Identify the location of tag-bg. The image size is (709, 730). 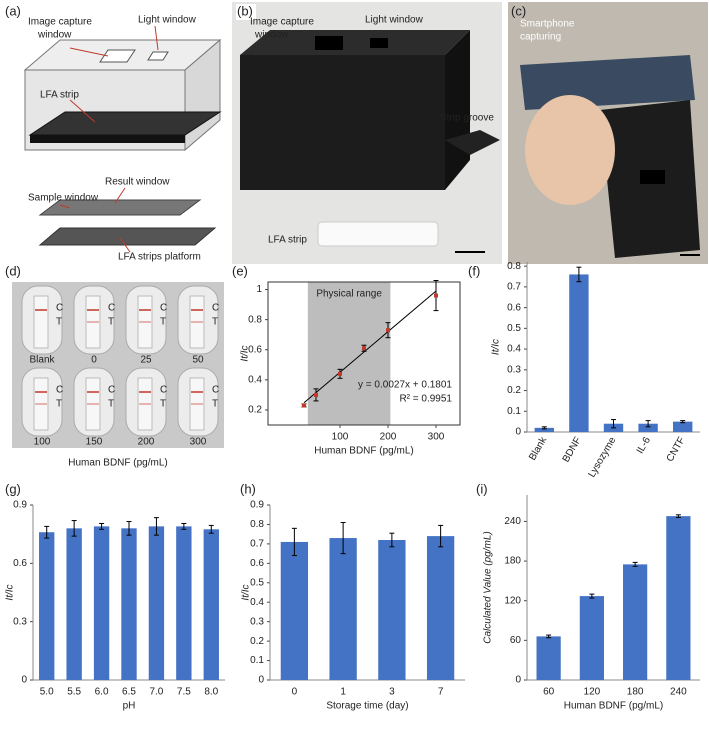
(246, 12).